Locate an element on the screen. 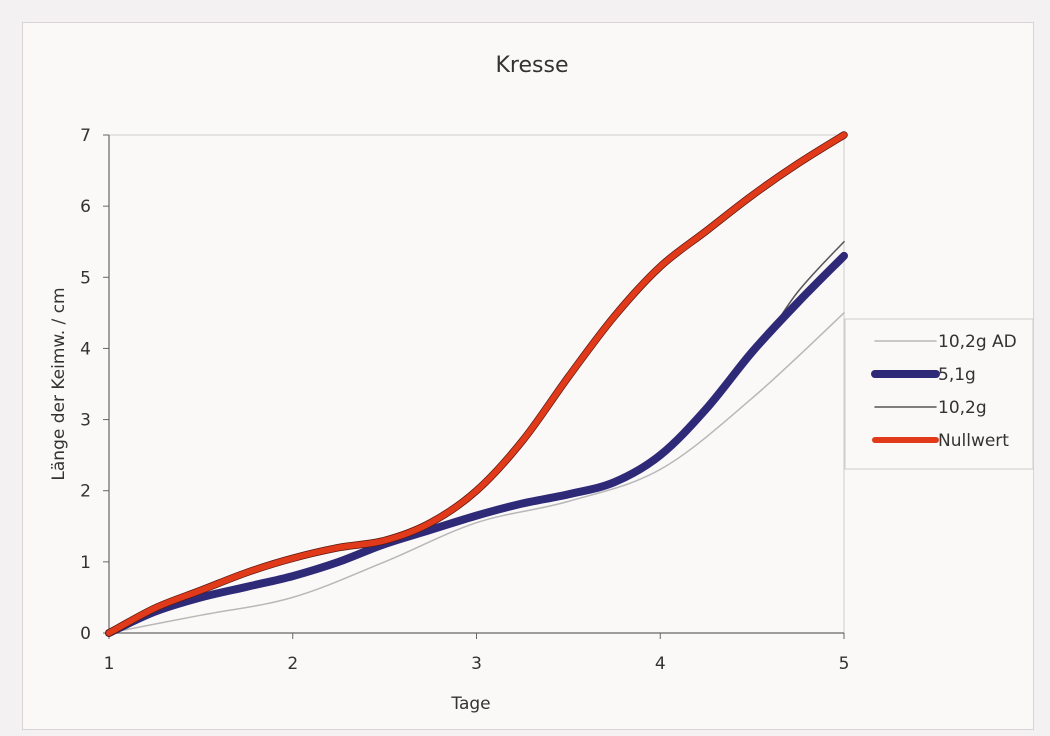 Image resolution: width=1050 pixels, height=736 pixels. y-axis-label: Länge der Keimw. / cm is located at coordinates (59, 383).